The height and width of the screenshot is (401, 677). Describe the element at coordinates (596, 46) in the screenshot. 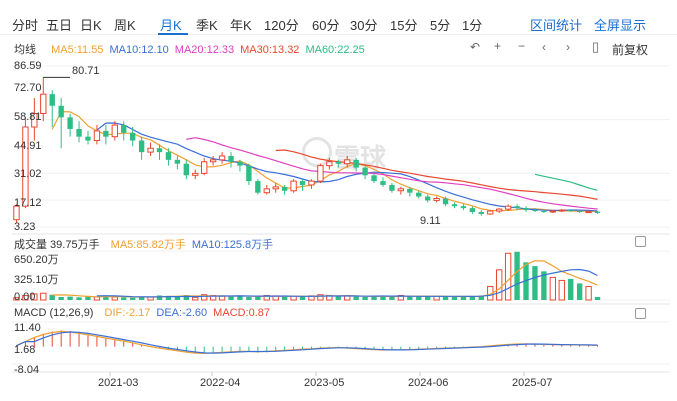

I see `candle-icon: ▯` at that location.